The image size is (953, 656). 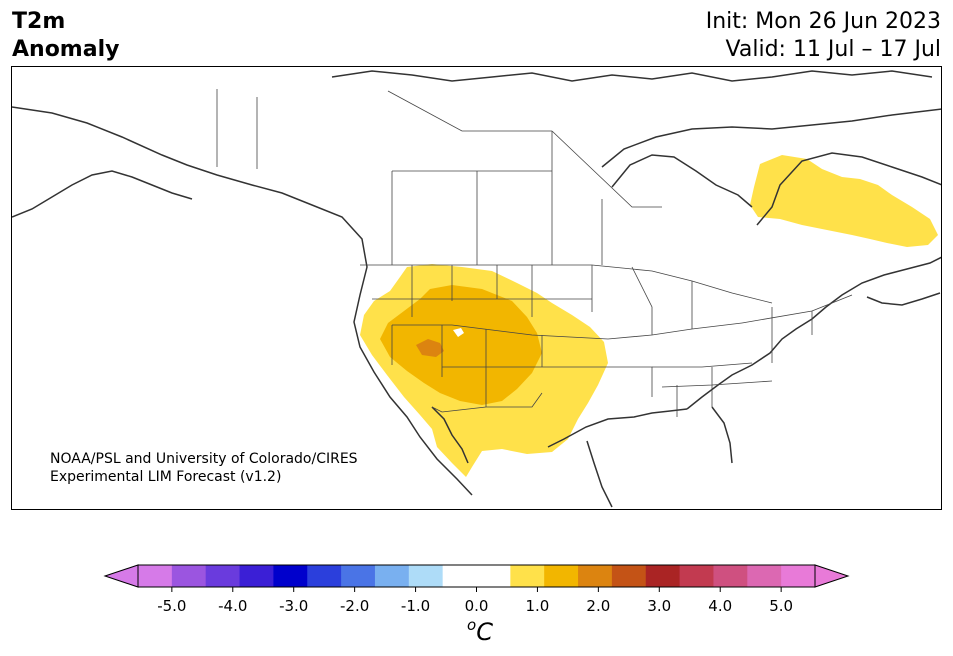 I want to click on valid-date-label: Valid: 11 Jul – 17 Jul, so click(x=833, y=49).